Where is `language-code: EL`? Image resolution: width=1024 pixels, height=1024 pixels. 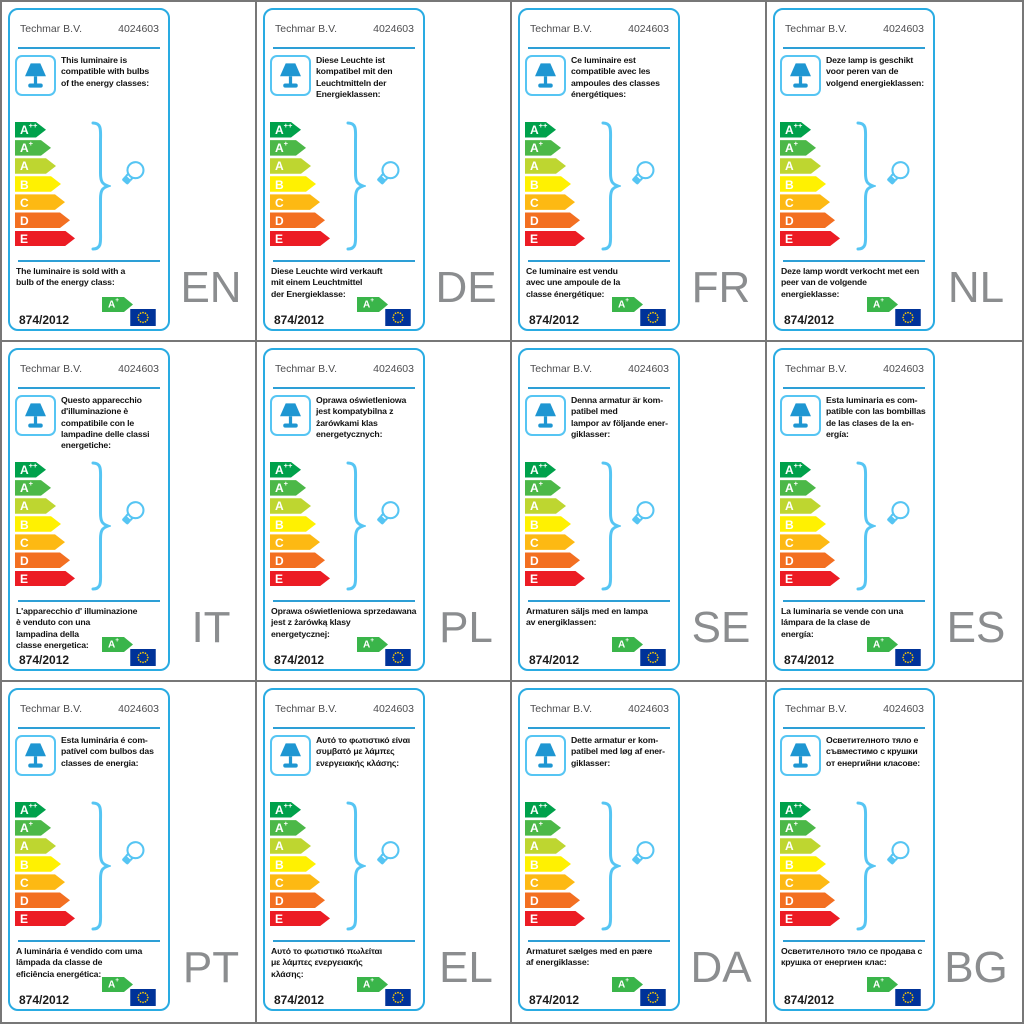
language-code: EL is located at coordinates (466, 967).